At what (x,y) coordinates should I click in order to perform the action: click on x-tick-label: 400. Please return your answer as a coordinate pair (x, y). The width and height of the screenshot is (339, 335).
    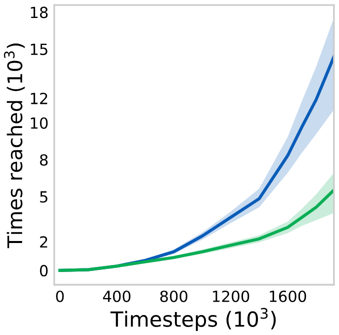
    Looking at the image, I should click on (116, 296).